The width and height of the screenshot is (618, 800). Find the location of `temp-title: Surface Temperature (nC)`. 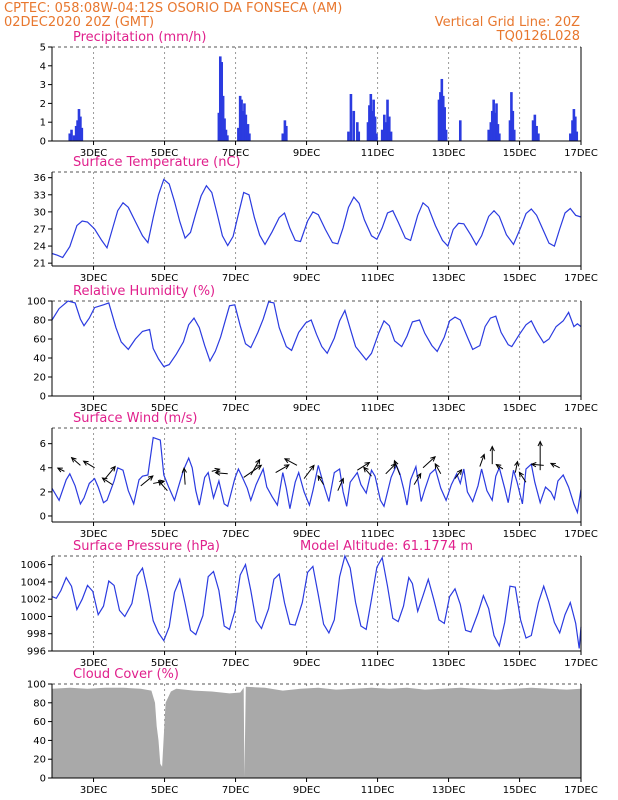

temp-title: Surface Temperature (nC) is located at coordinates (157, 162).